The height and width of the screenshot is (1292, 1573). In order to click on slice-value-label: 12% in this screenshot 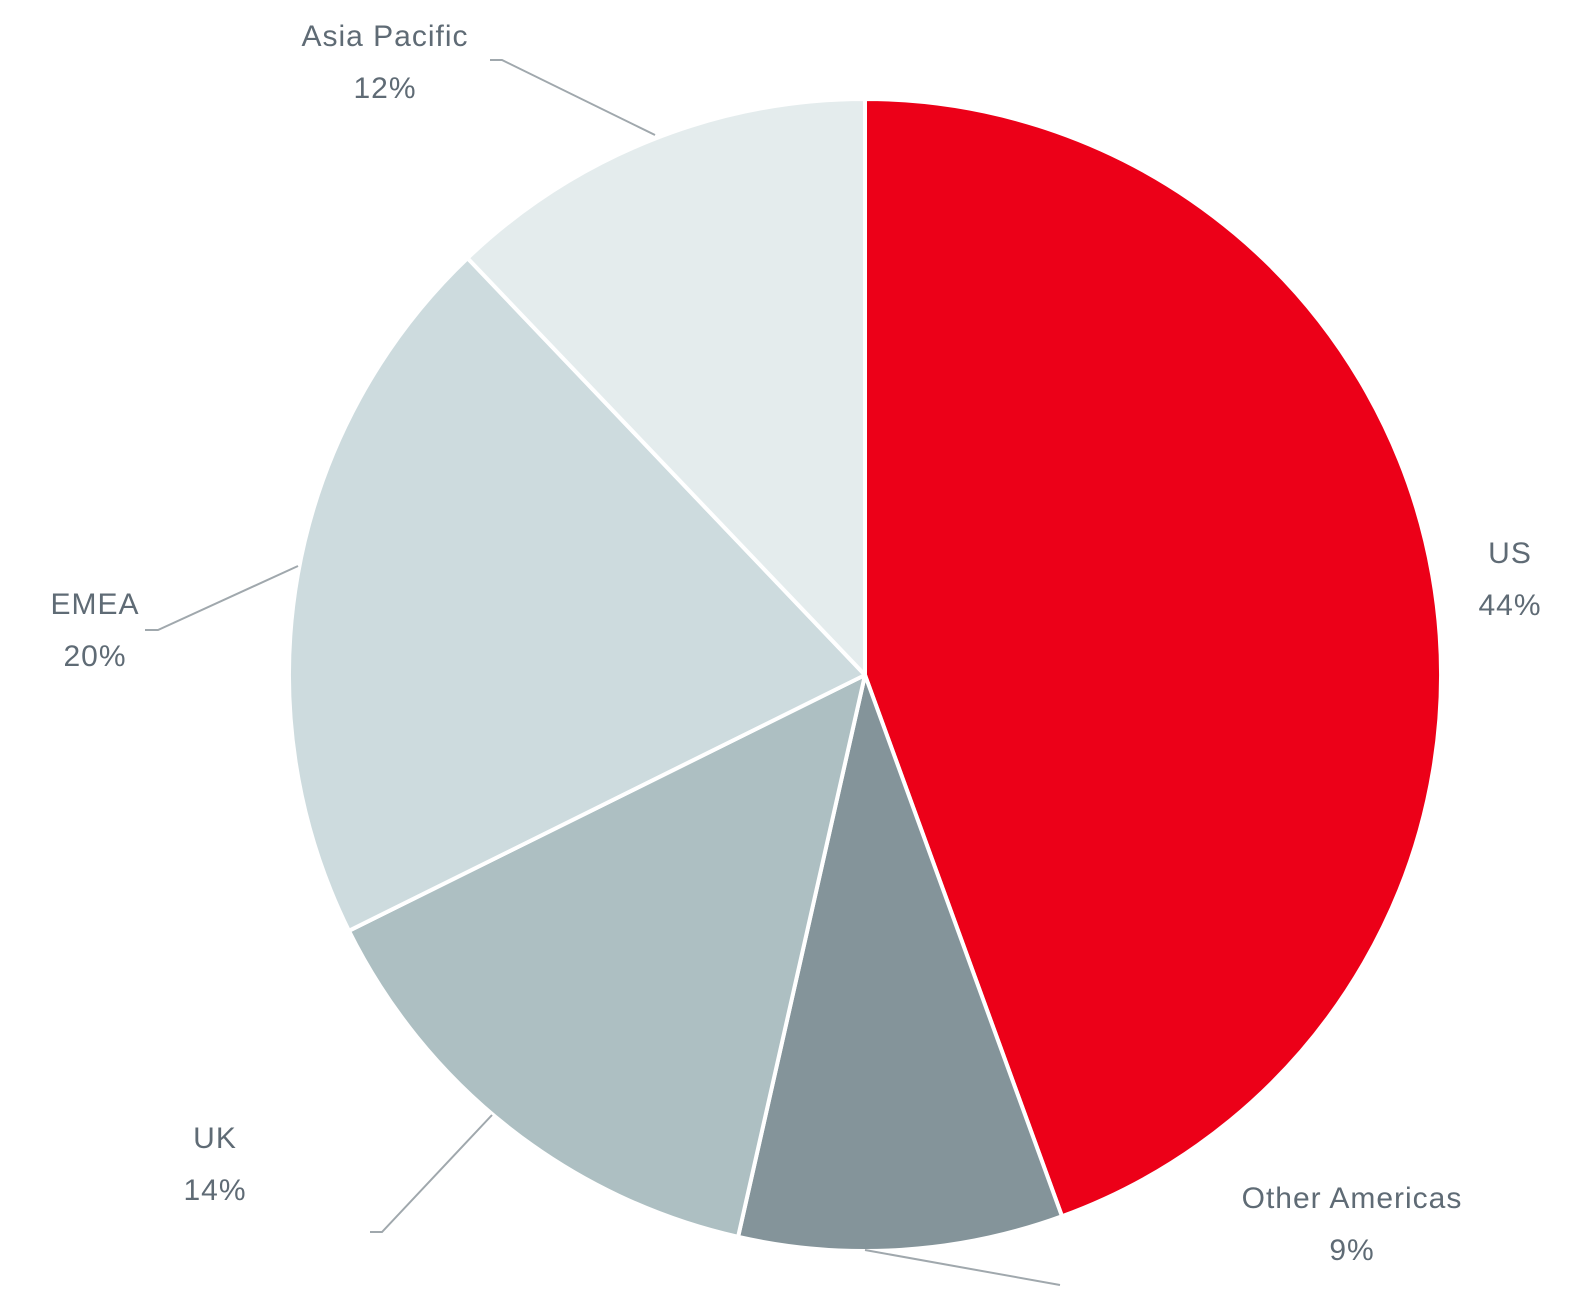, I will do `click(384, 88)`.